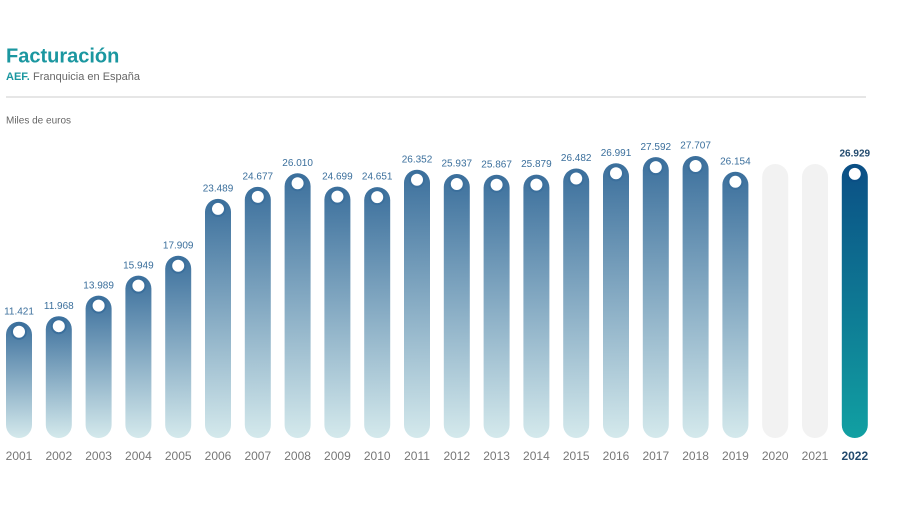 Image resolution: width=900 pixels, height=519 pixels. Describe the element at coordinates (138, 265) in the screenshot. I see `value-label: 15.949` at that location.